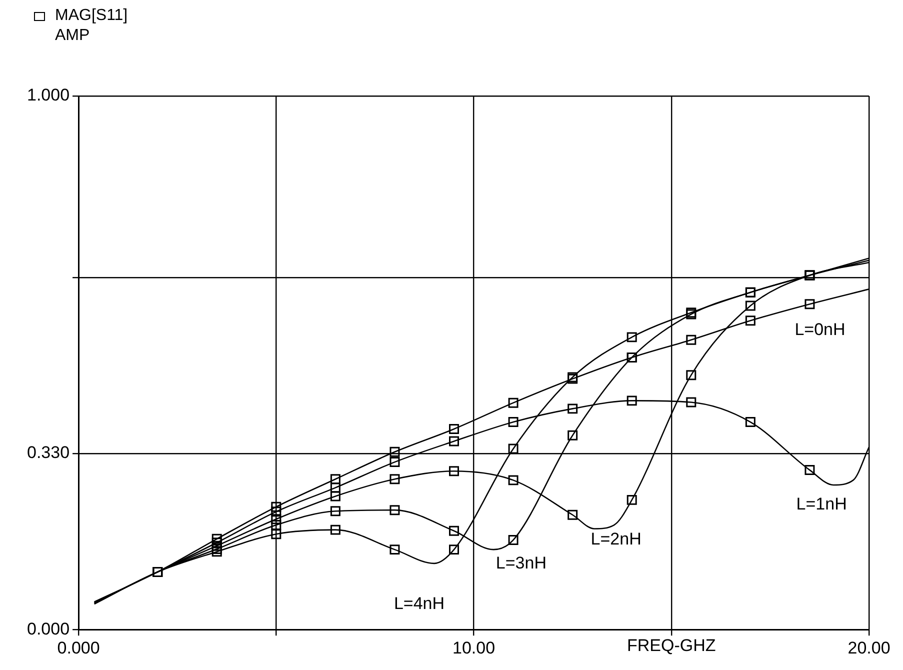 This screenshot has width=903, height=670. What do you see at coordinates (48, 628) in the screenshot?
I see `y-tick-label: 0.000` at bounding box center [48, 628].